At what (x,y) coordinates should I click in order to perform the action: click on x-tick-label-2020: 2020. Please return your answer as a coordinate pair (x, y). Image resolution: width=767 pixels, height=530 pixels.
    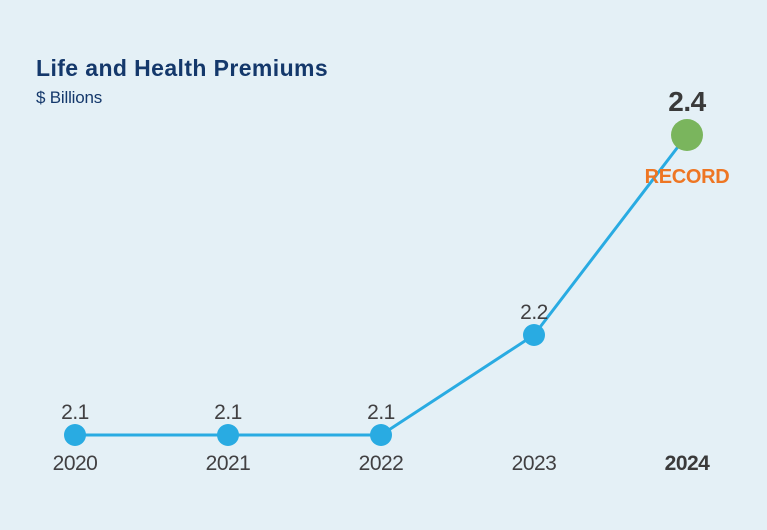
    Looking at the image, I should click on (75, 463).